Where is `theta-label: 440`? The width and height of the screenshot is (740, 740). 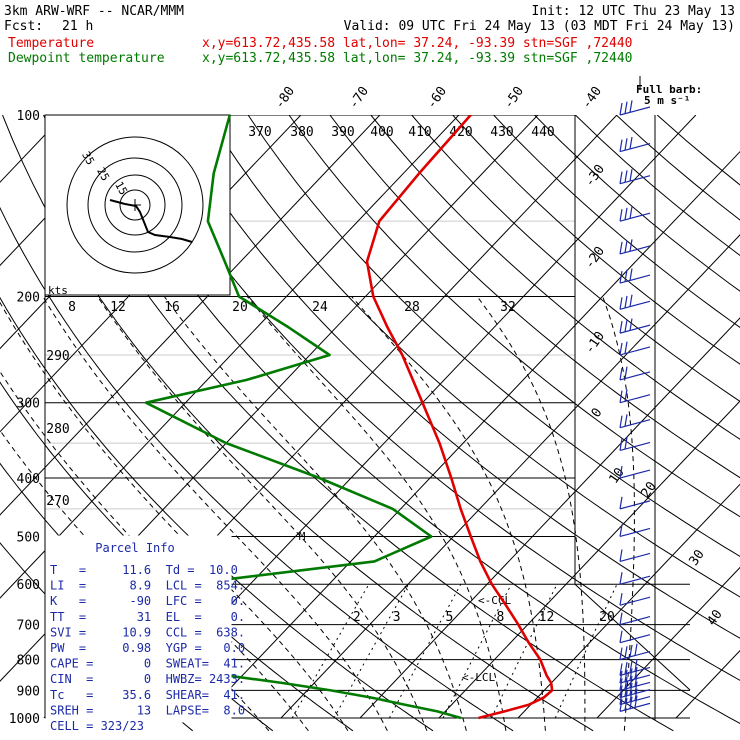
theta-label: 440 is located at coordinates (542, 132).